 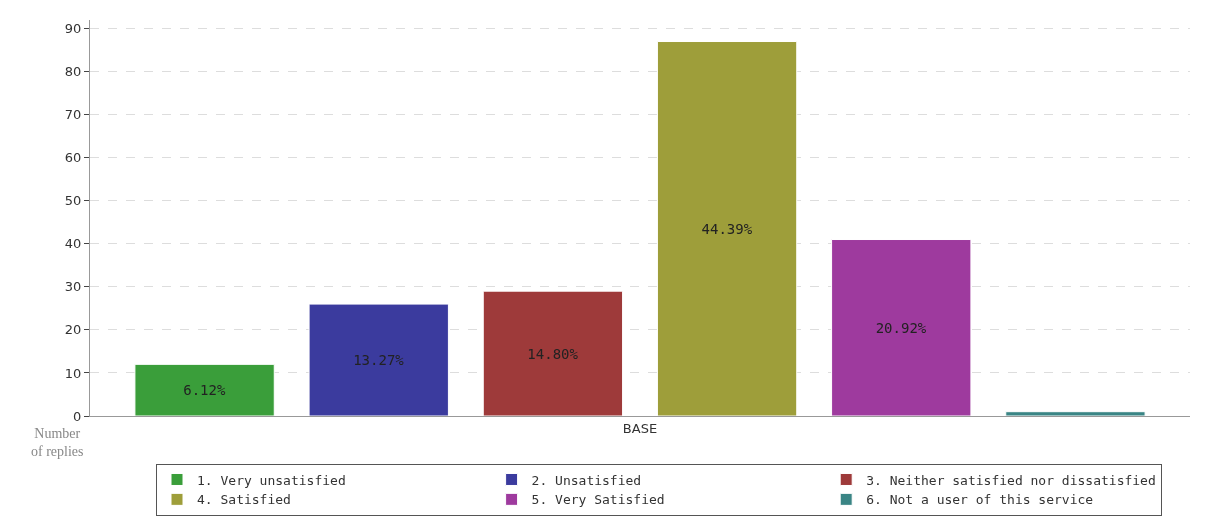 What do you see at coordinates (73, 29) in the screenshot?
I see `y-tick-label: 90` at bounding box center [73, 29].